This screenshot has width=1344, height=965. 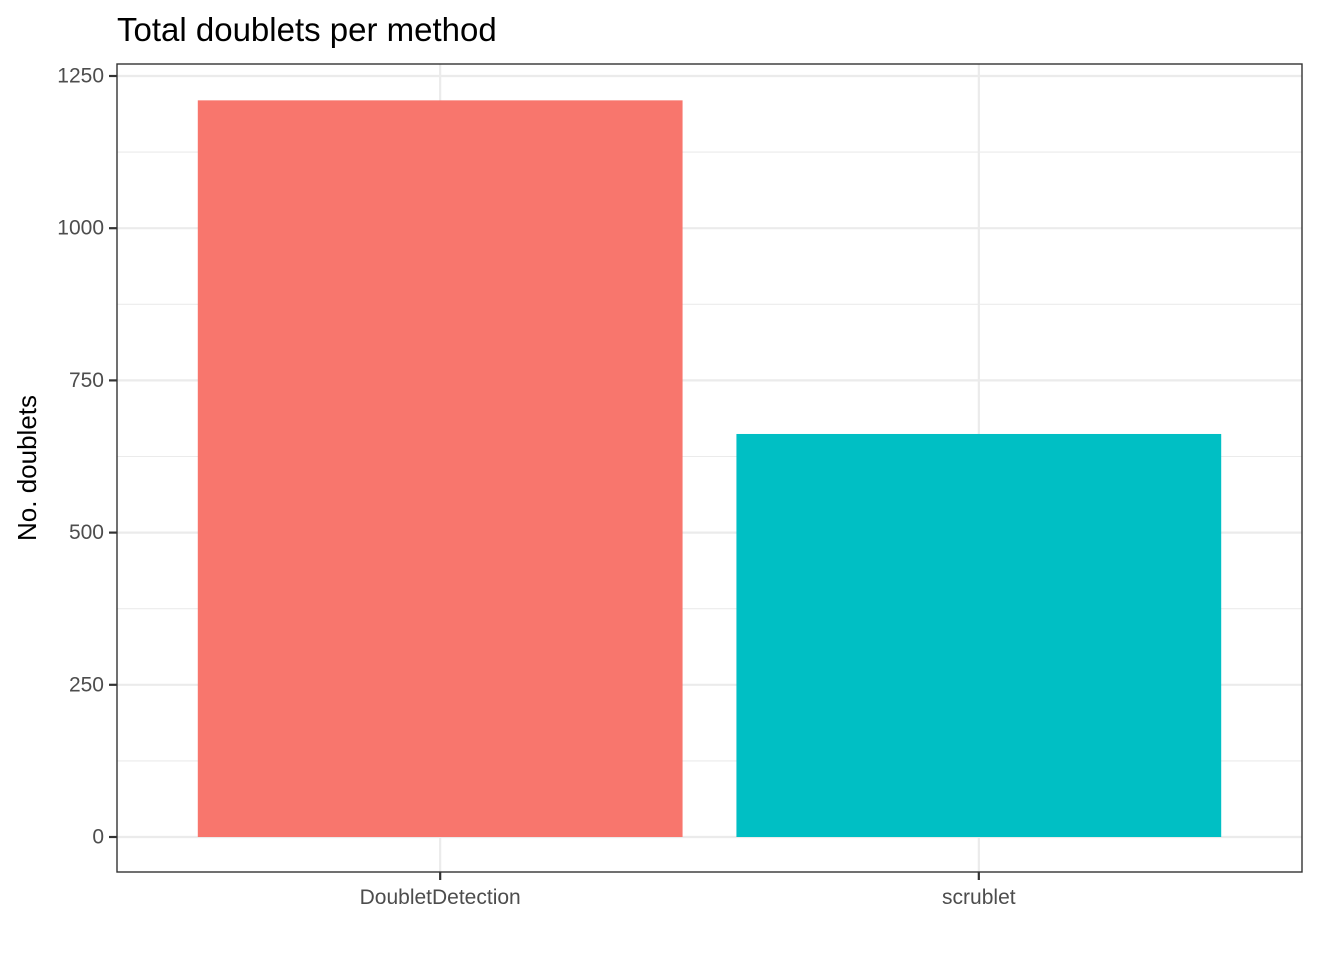 What do you see at coordinates (307, 29) in the screenshot?
I see `chart-title: Total doublets per method` at bounding box center [307, 29].